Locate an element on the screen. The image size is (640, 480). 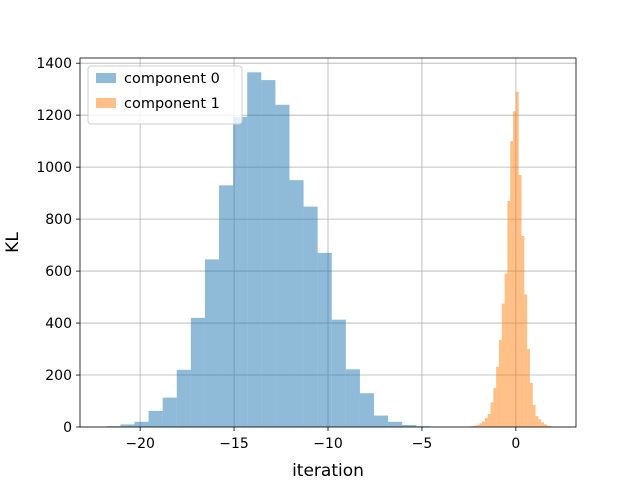
x-axis-label: iteration is located at coordinates (328, 470).